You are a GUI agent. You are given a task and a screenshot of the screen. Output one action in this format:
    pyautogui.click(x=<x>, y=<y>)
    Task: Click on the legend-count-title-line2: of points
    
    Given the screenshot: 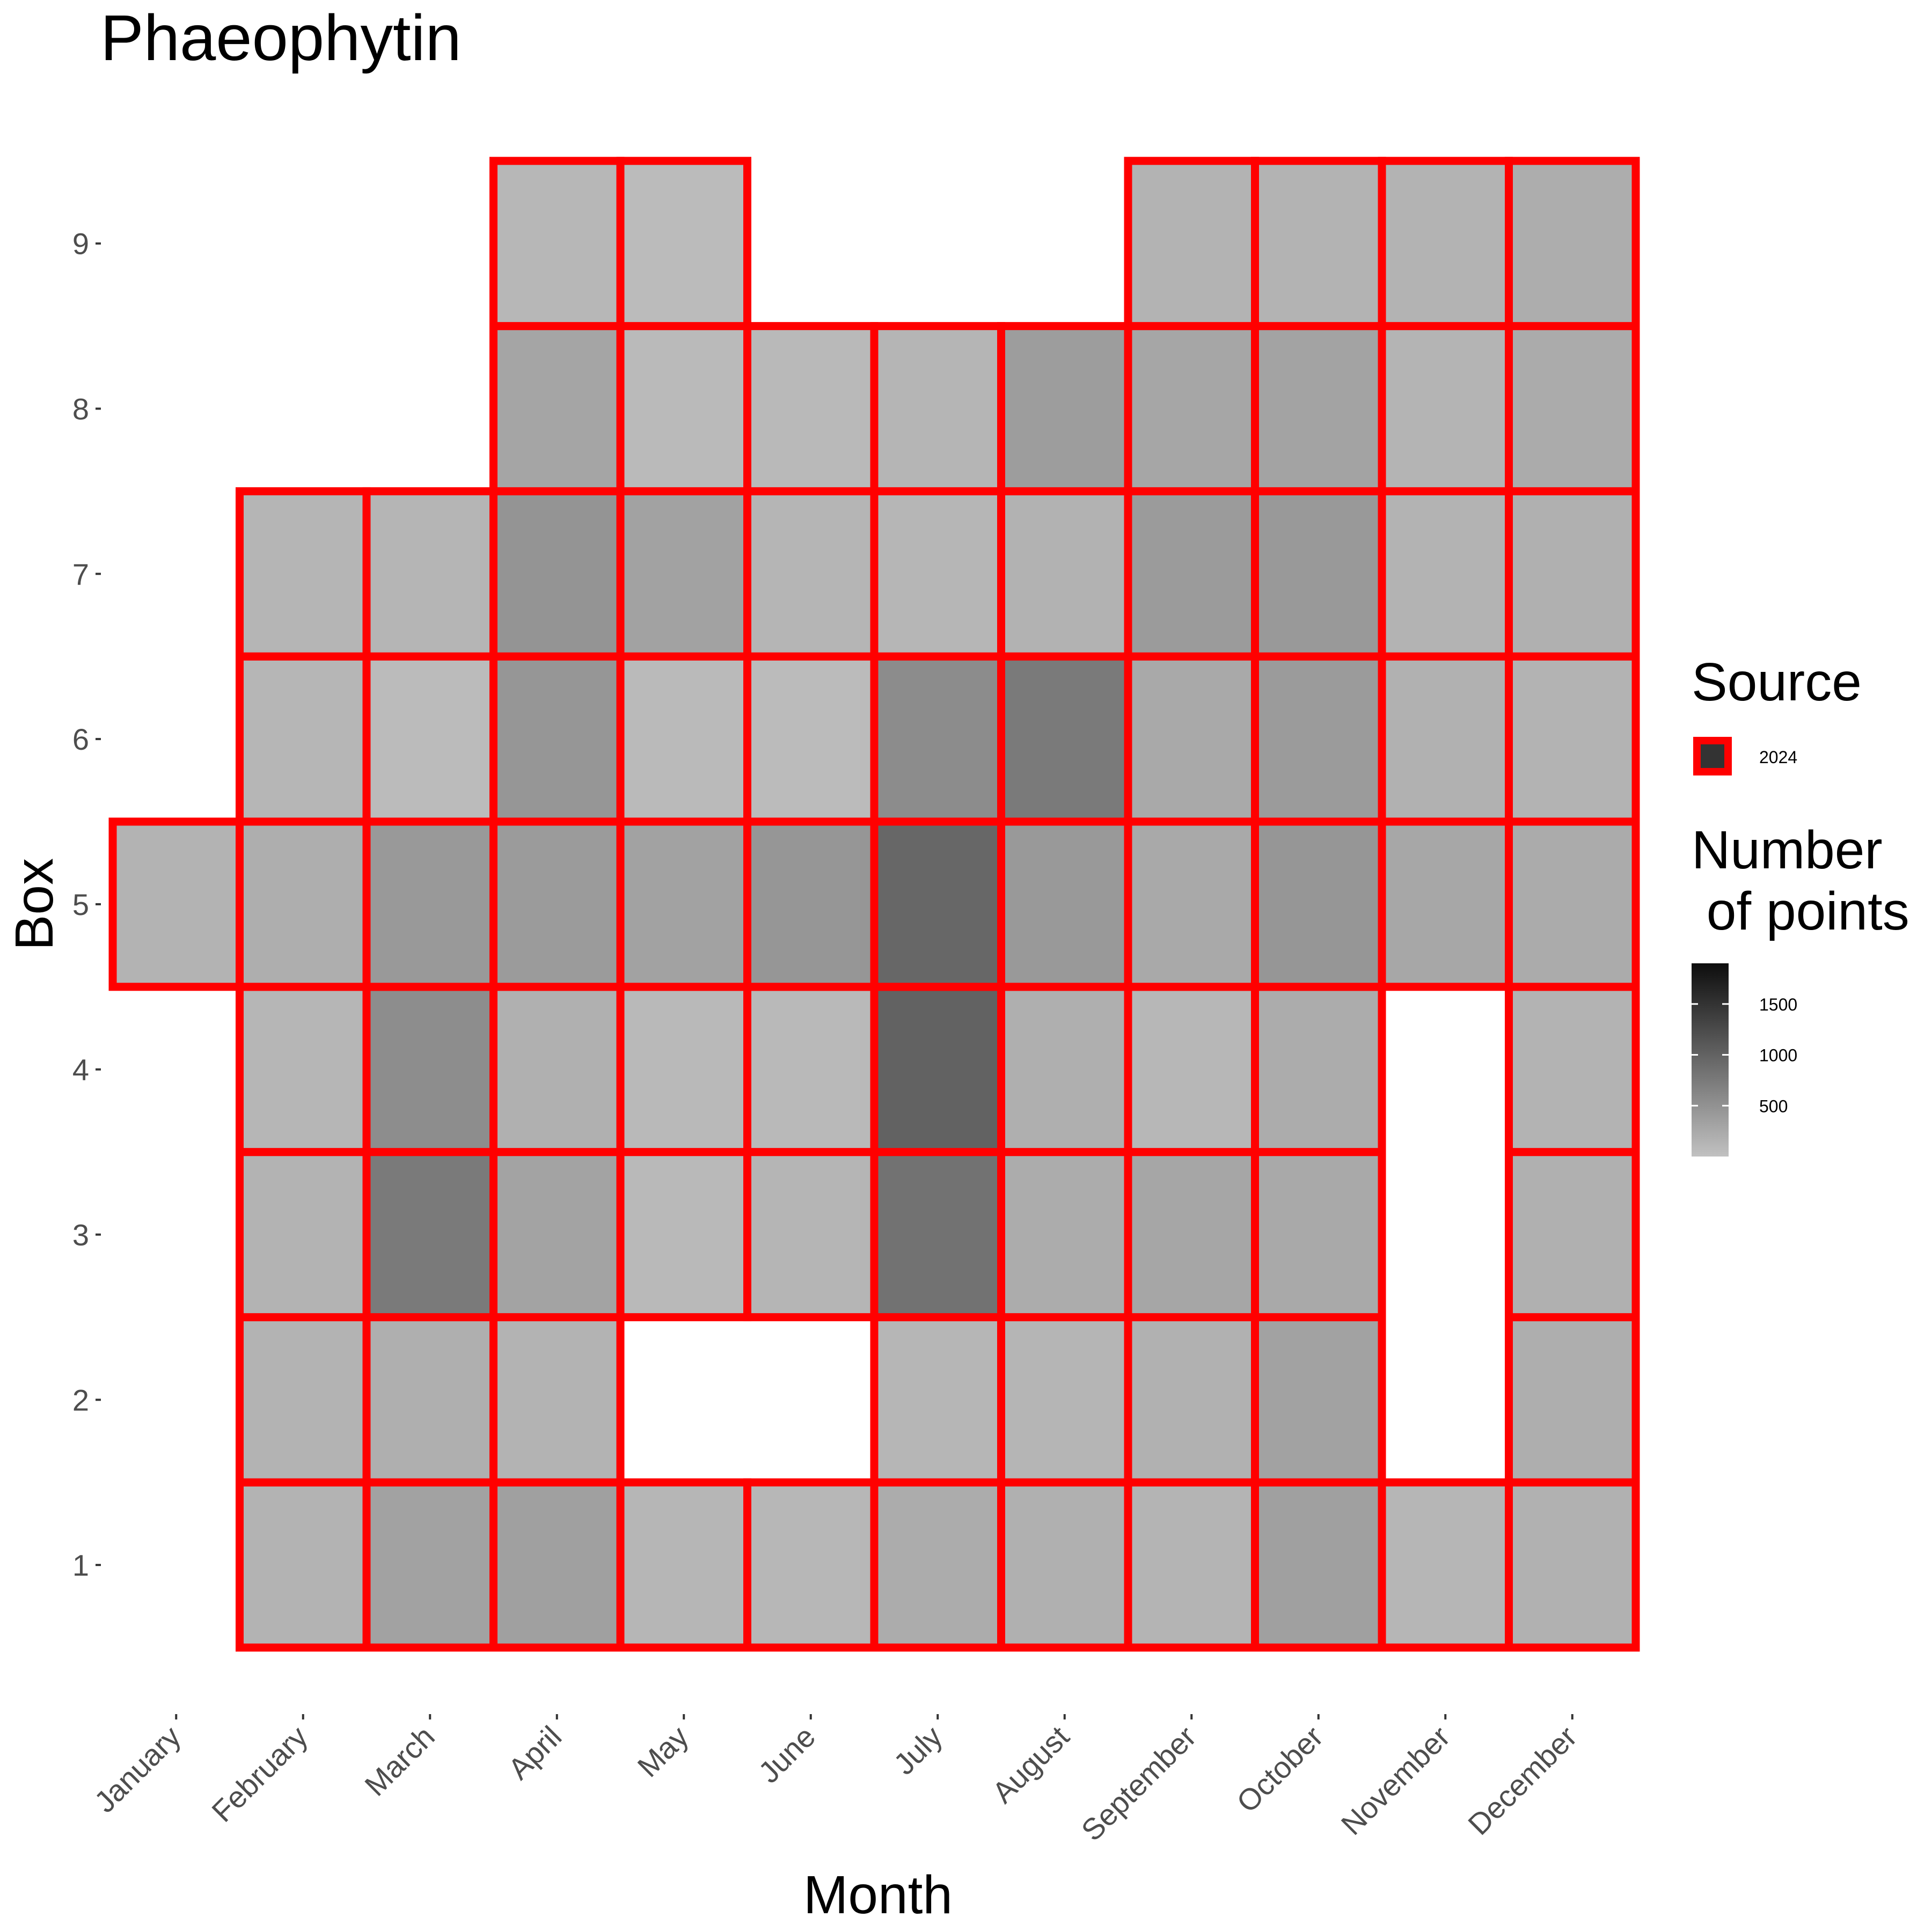 What is the action you would take?
    pyautogui.click(x=1800, y=911)
    